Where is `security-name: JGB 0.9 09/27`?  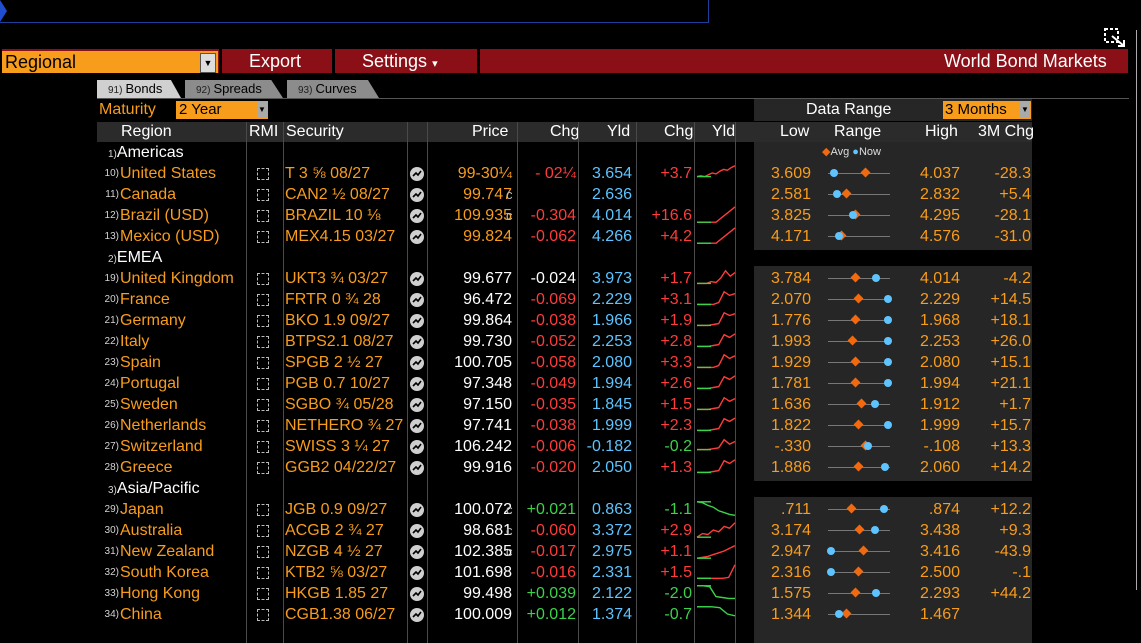
security-name: JGB 0.9 09/27 is located at coordinates (336, 509).